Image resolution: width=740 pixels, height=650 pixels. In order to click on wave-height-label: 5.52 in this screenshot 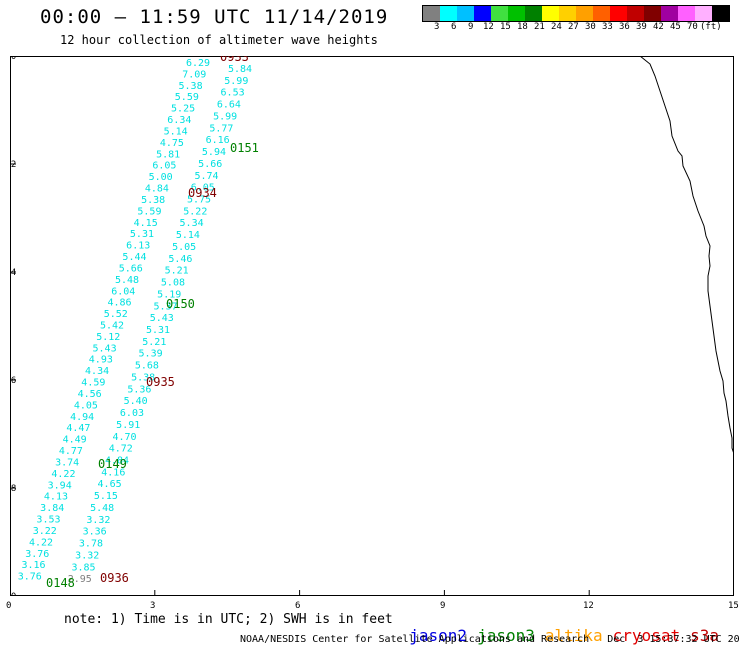, I will do `click(116, 314)`.